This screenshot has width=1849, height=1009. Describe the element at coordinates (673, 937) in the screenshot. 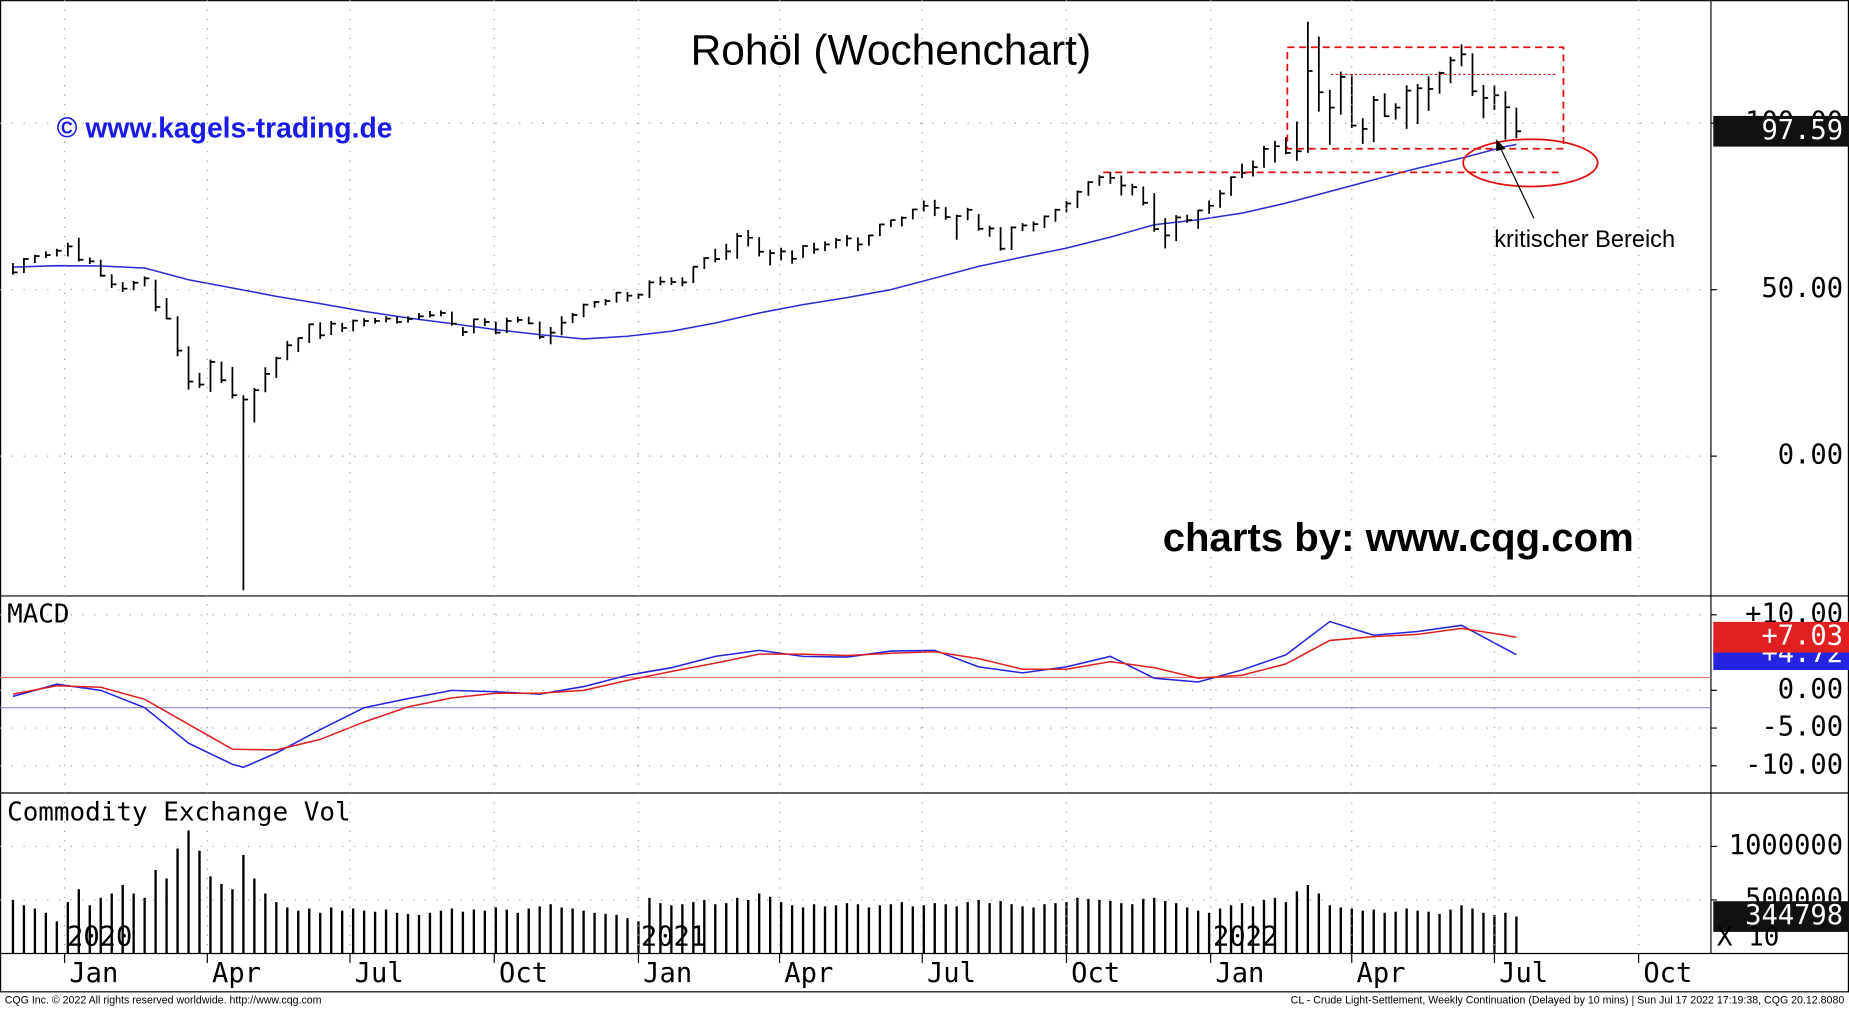

I see `year-label: 2021` at that location.